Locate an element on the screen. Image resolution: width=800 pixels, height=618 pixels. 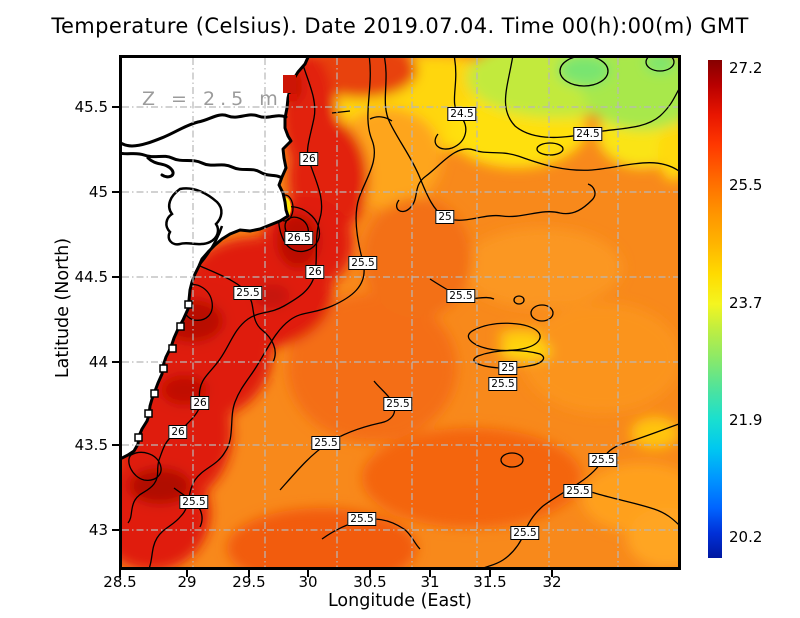
y-tick-label: 45.5 is located at coordinates (91, 107).